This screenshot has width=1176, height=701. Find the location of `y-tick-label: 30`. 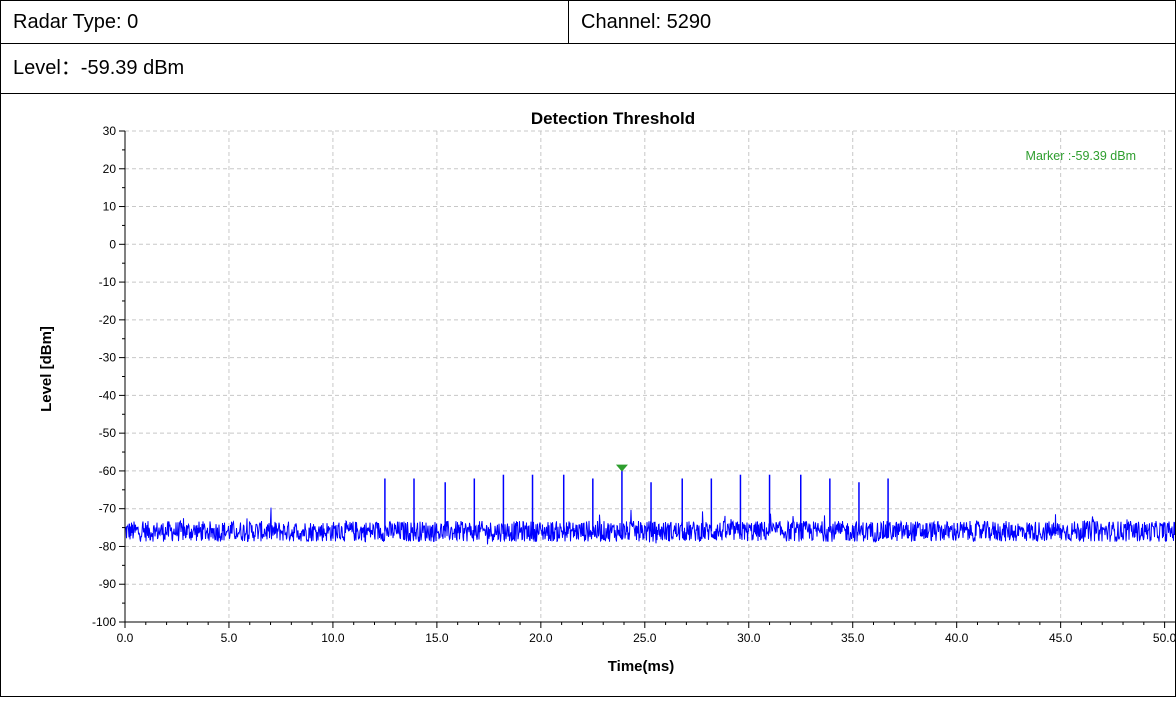

y-tick-label: 30 is located at coordinates (110, 131).